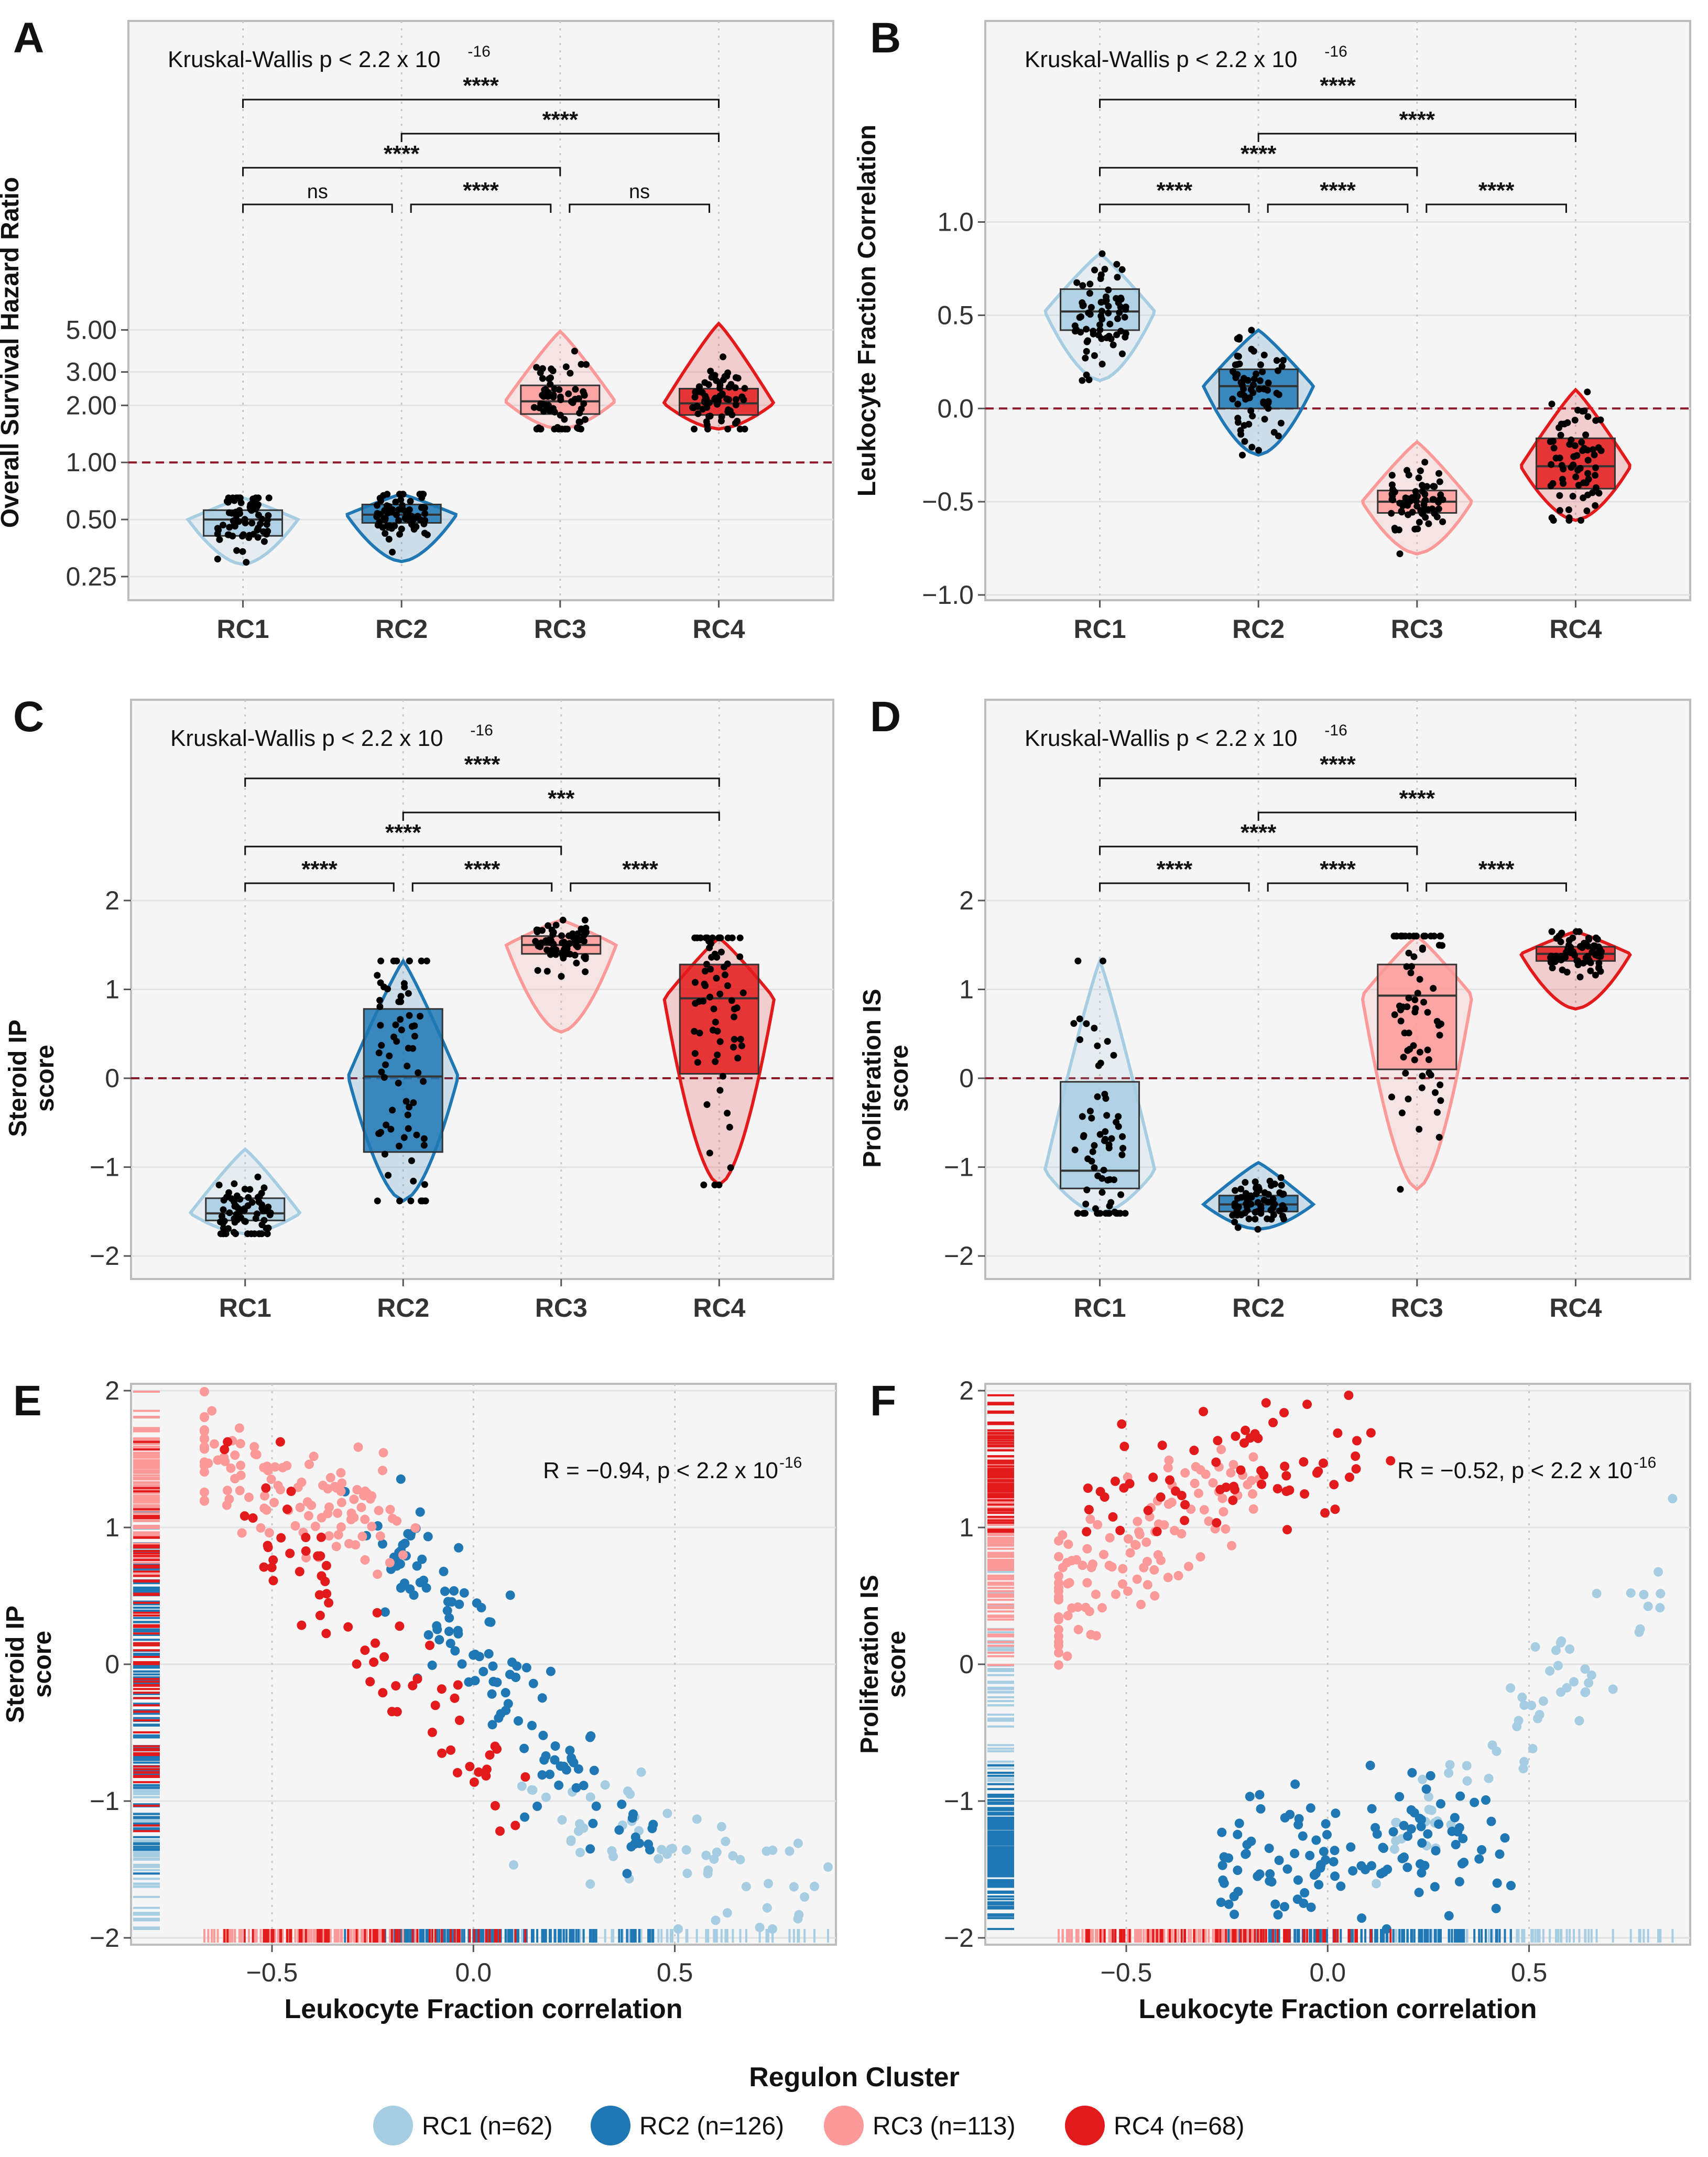  Describe the element at coordinates (484, 2009) in the screenshot. I see `x-axis-label: Leukocyte Fraction correlation` at that location.